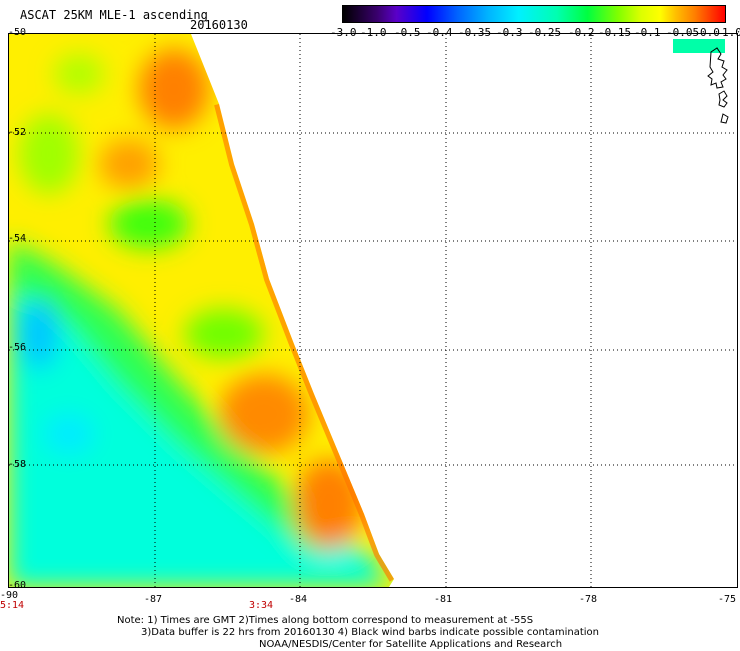 The width and height of the screenshot is (740, 651). Describe the element at coordinates (439, 32) in the screenshot. I see `colorbar-label: -0.4` at that location.